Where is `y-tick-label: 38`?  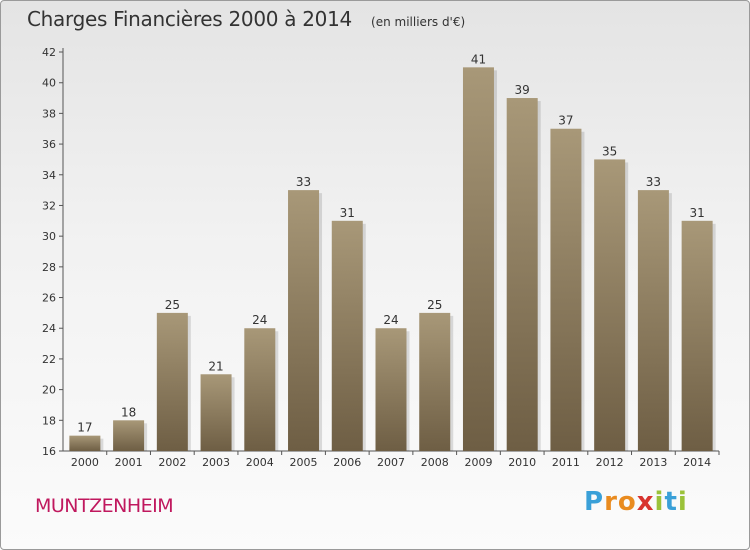 y-tick-label: 38 is located at coordinates (49, 113).